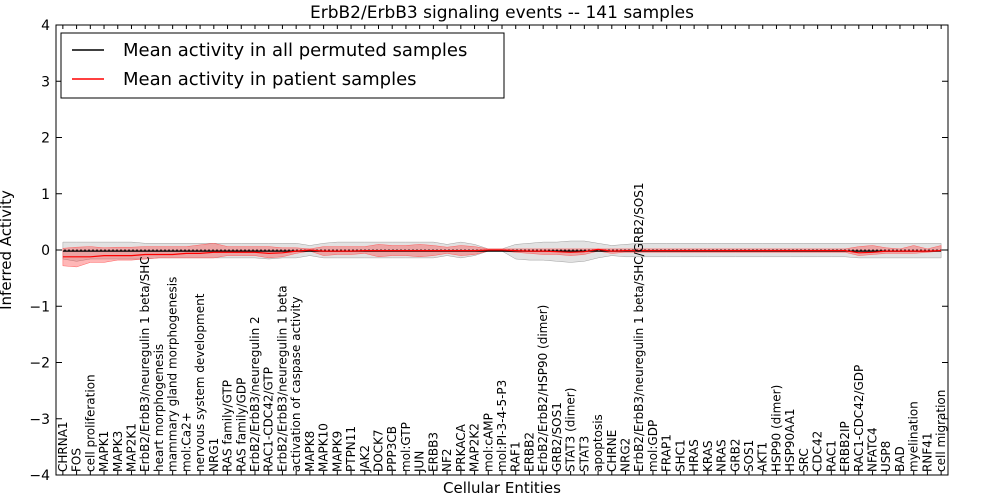 Image resolution: width=1000 pixels, height=500 pixels. Describe the element at coordinates (777, 428) in the screenshot. I see `x-tick-label: HSP90 (dimer)` at that location.